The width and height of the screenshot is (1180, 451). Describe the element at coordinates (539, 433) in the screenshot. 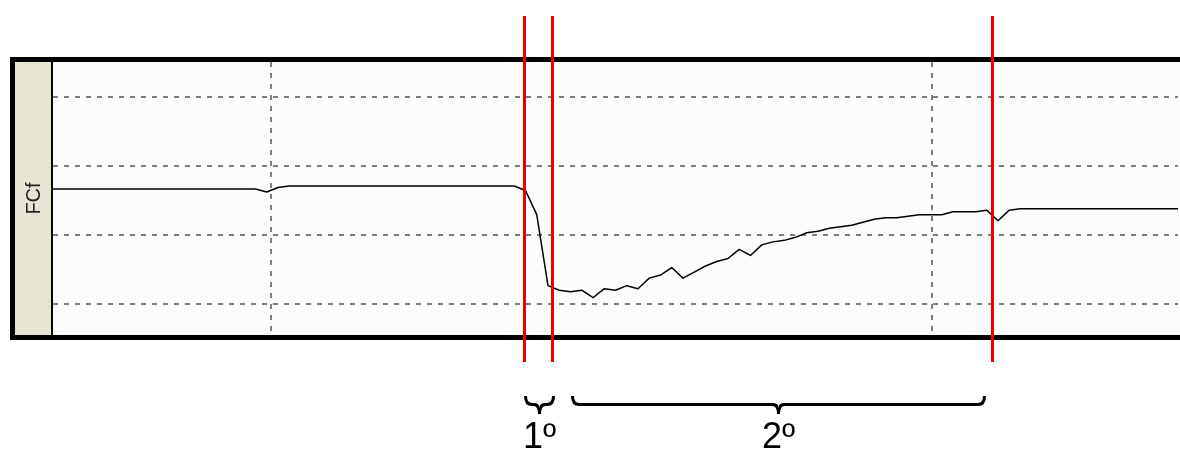

I see `text: 1º` at that location.